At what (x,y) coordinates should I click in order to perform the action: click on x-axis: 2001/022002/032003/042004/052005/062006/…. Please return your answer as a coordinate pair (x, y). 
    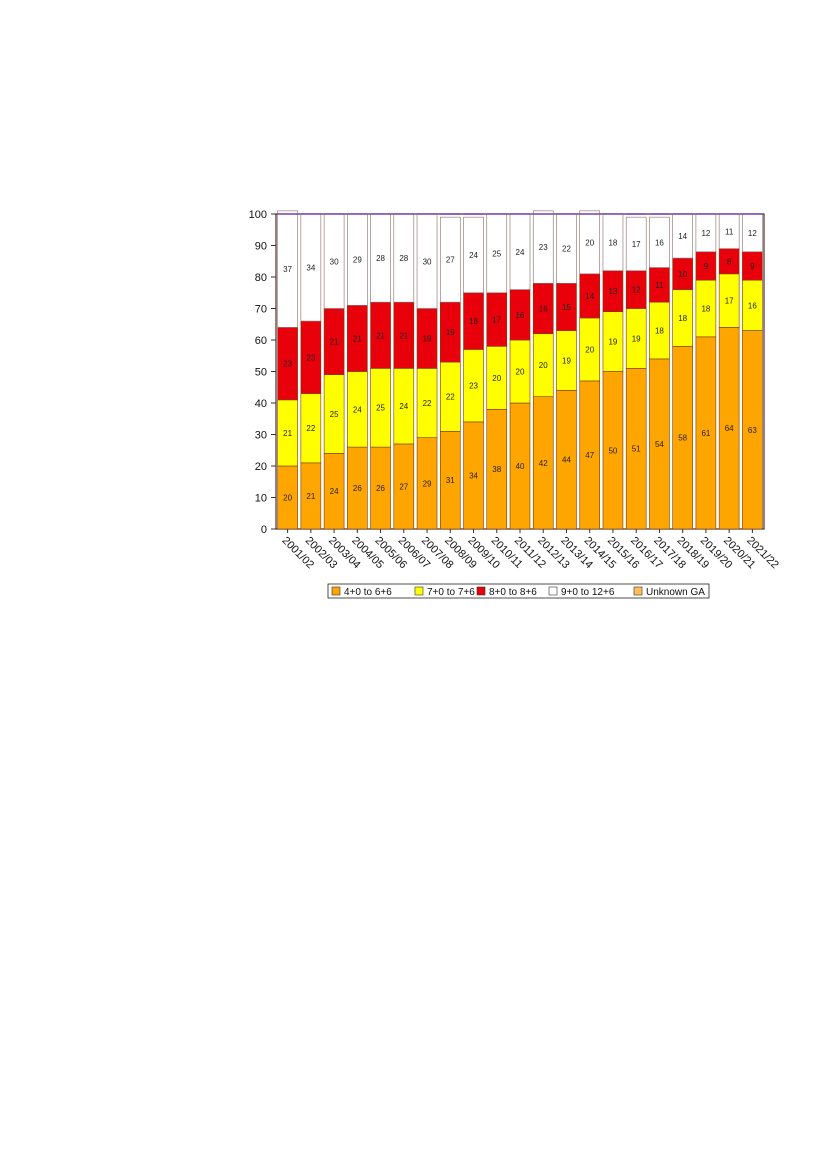
    Looking at the image, I should click on (530, 550).